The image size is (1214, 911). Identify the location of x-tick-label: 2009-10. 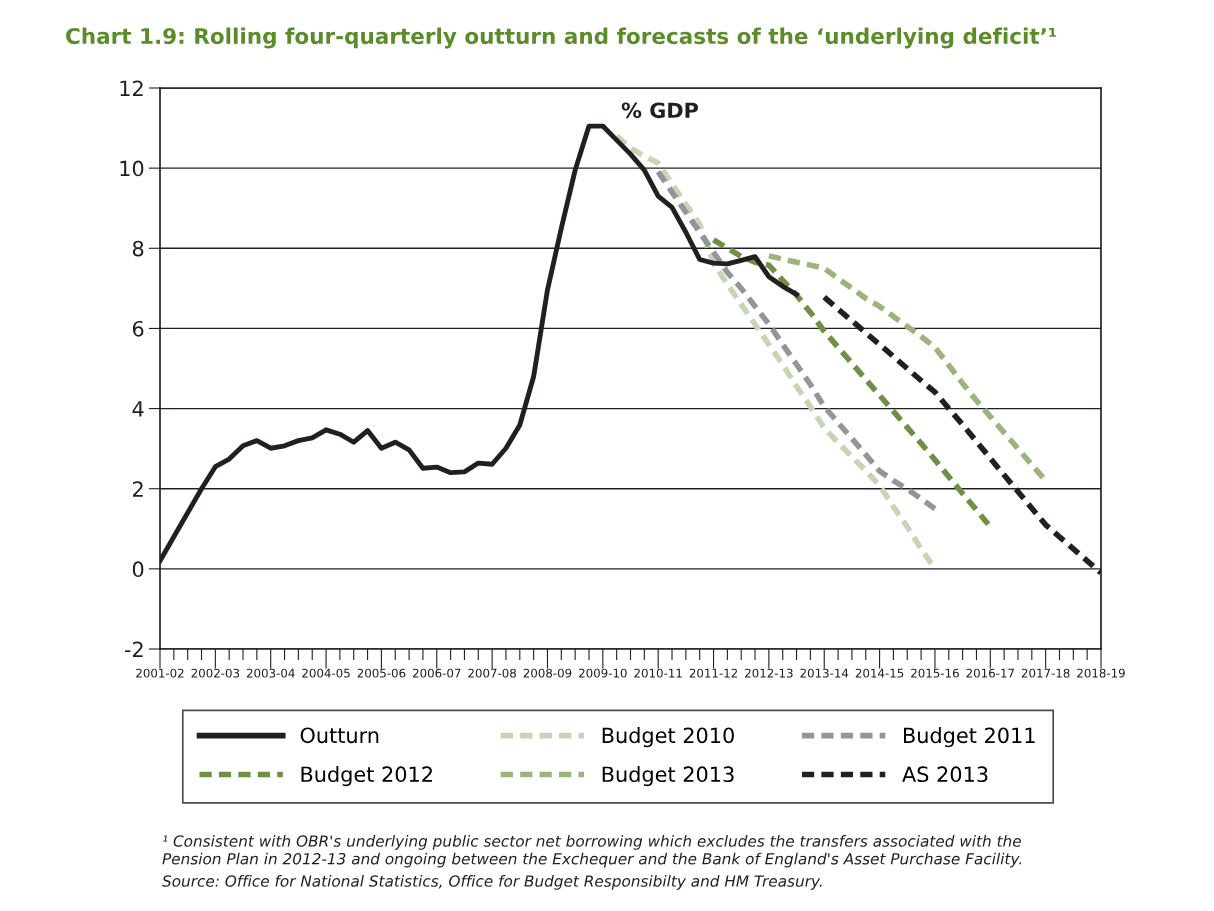
(603, 673).